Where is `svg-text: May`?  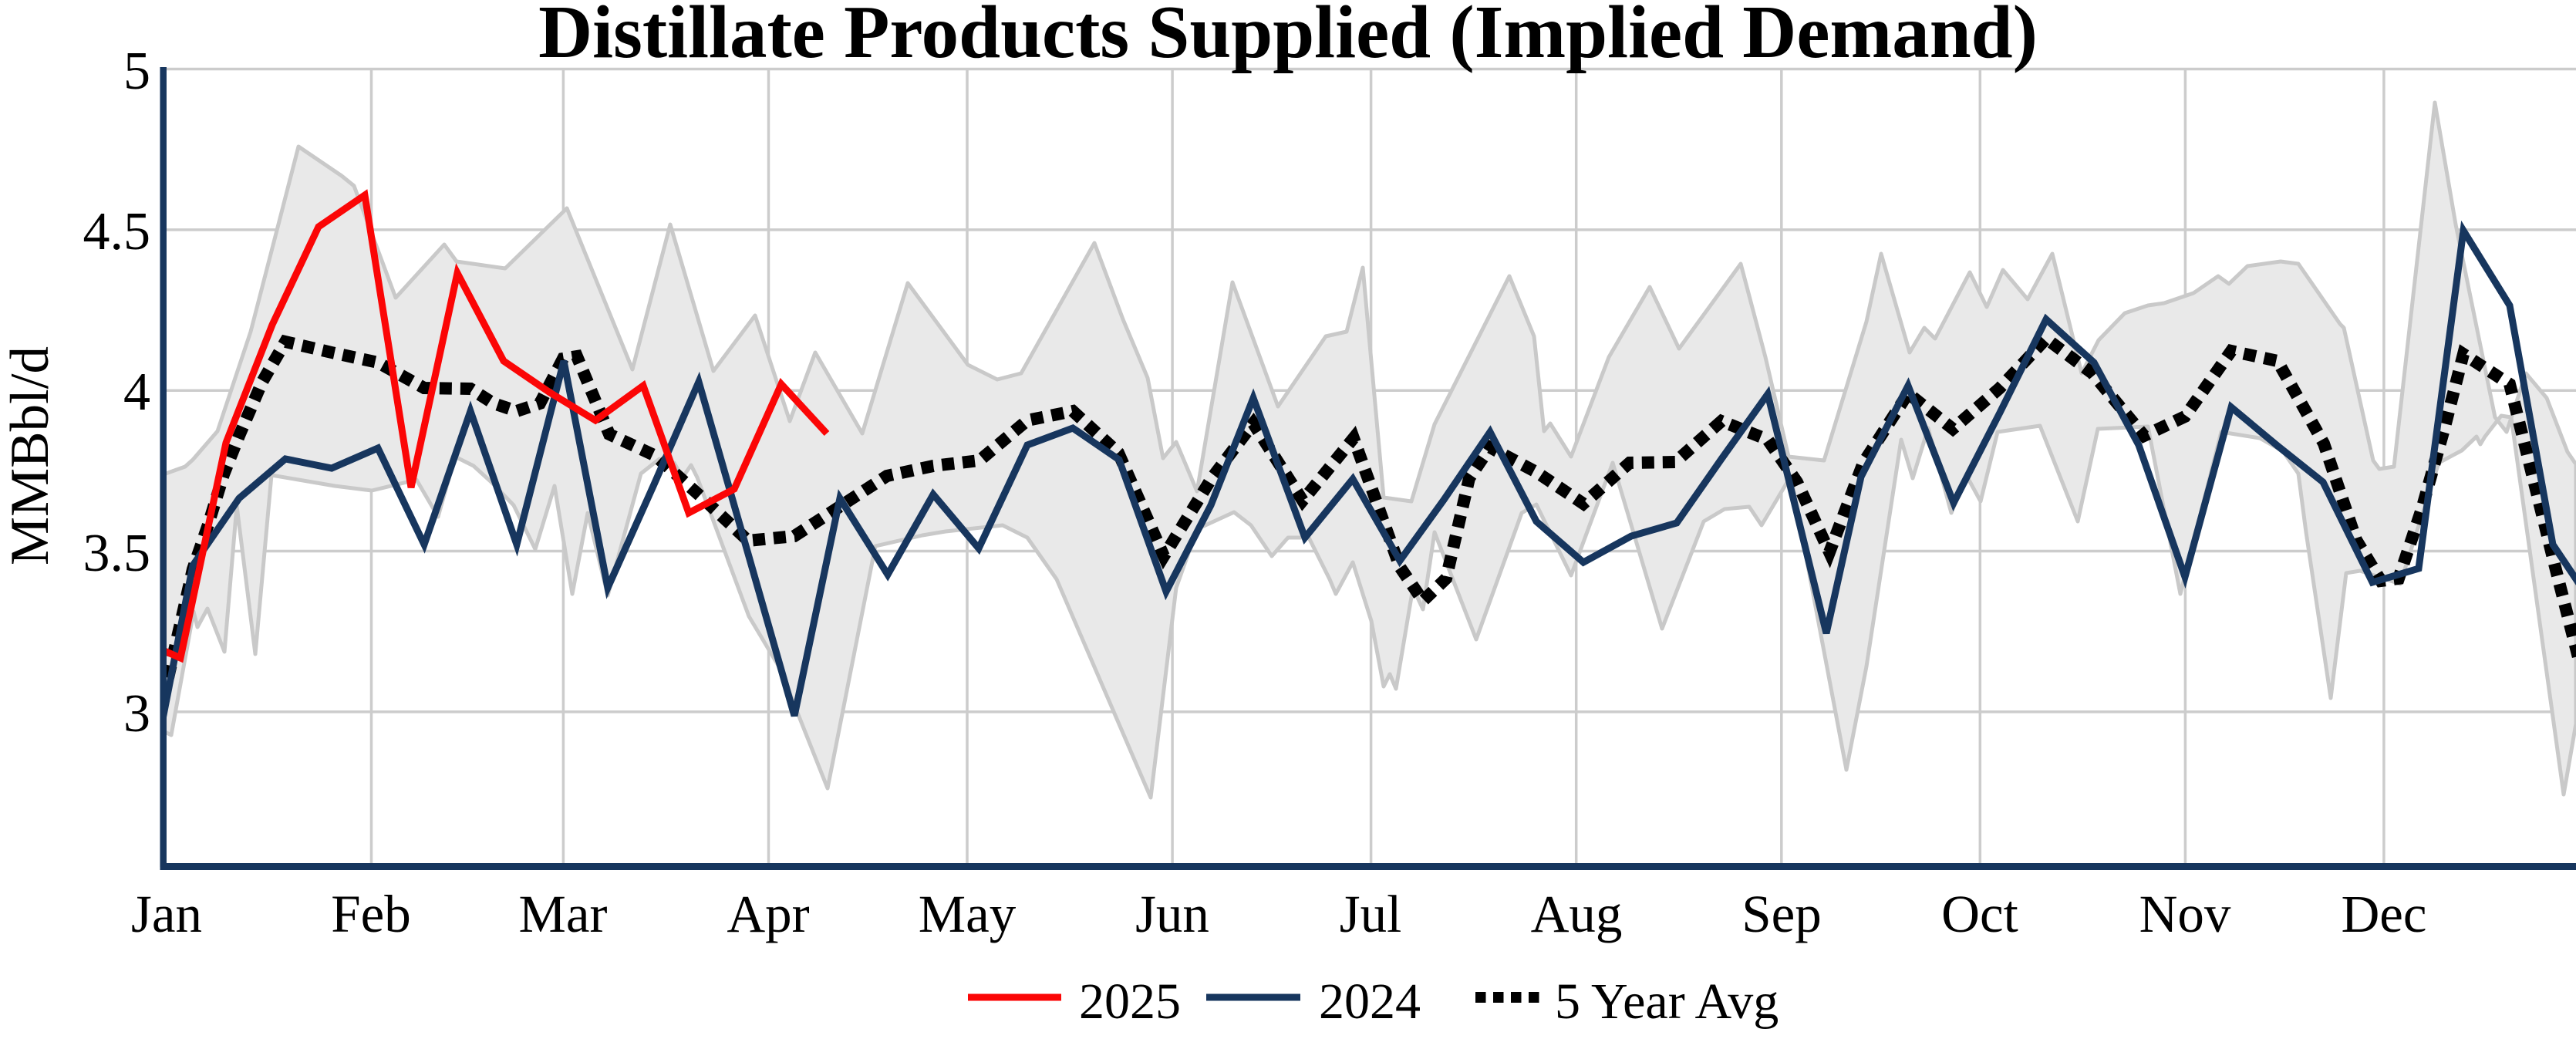
svg-text: May is located at coordinates (968, 914).